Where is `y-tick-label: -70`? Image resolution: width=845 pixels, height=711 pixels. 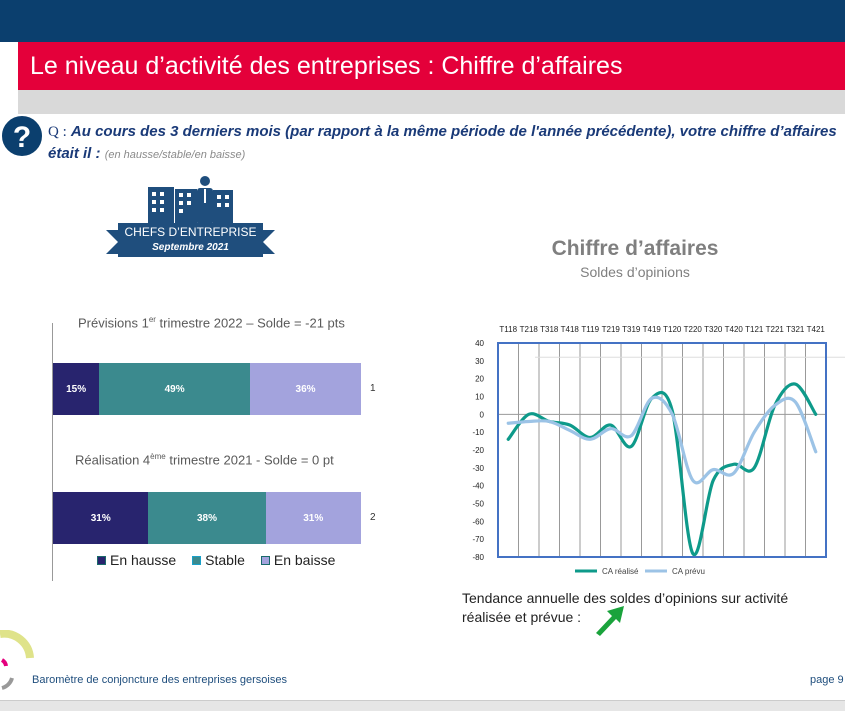 y-tick-label: -70 is located at coordinates (478, 539).